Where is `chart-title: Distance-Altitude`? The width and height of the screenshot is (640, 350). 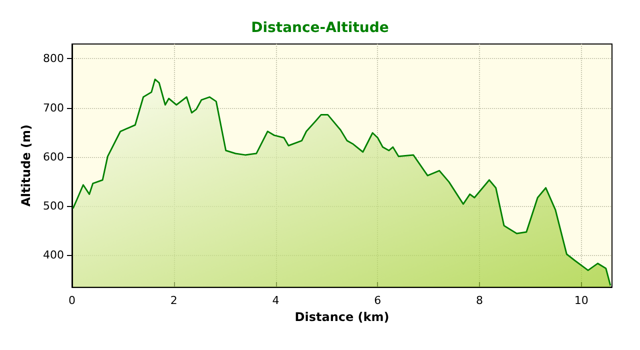 chart-title: Distance-Altitude is located at coordinates (320, 28).